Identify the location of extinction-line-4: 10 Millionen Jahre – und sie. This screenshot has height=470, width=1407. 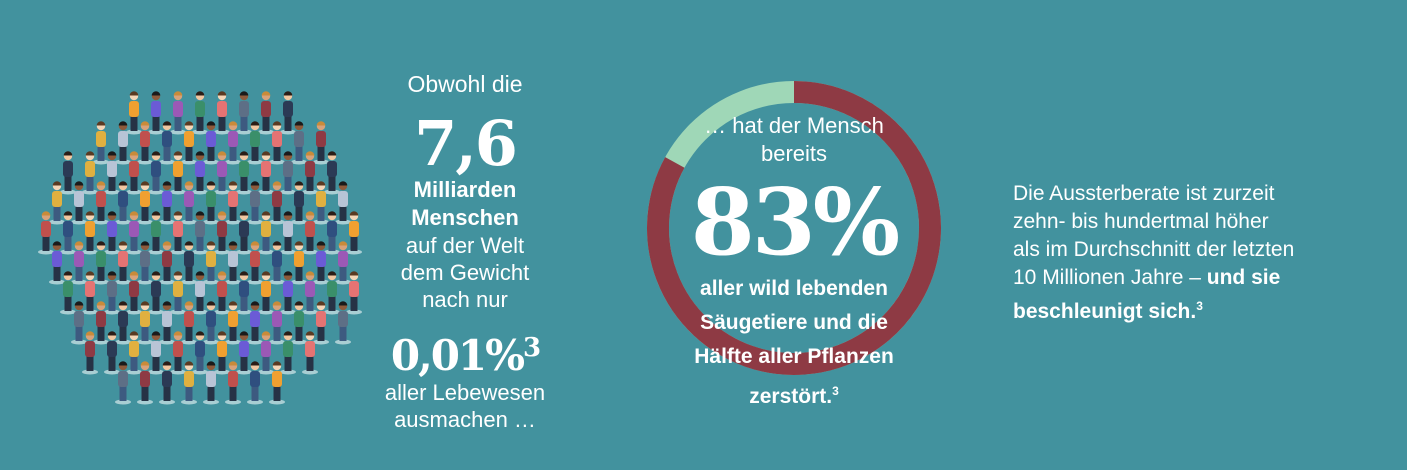
(1193, 278).